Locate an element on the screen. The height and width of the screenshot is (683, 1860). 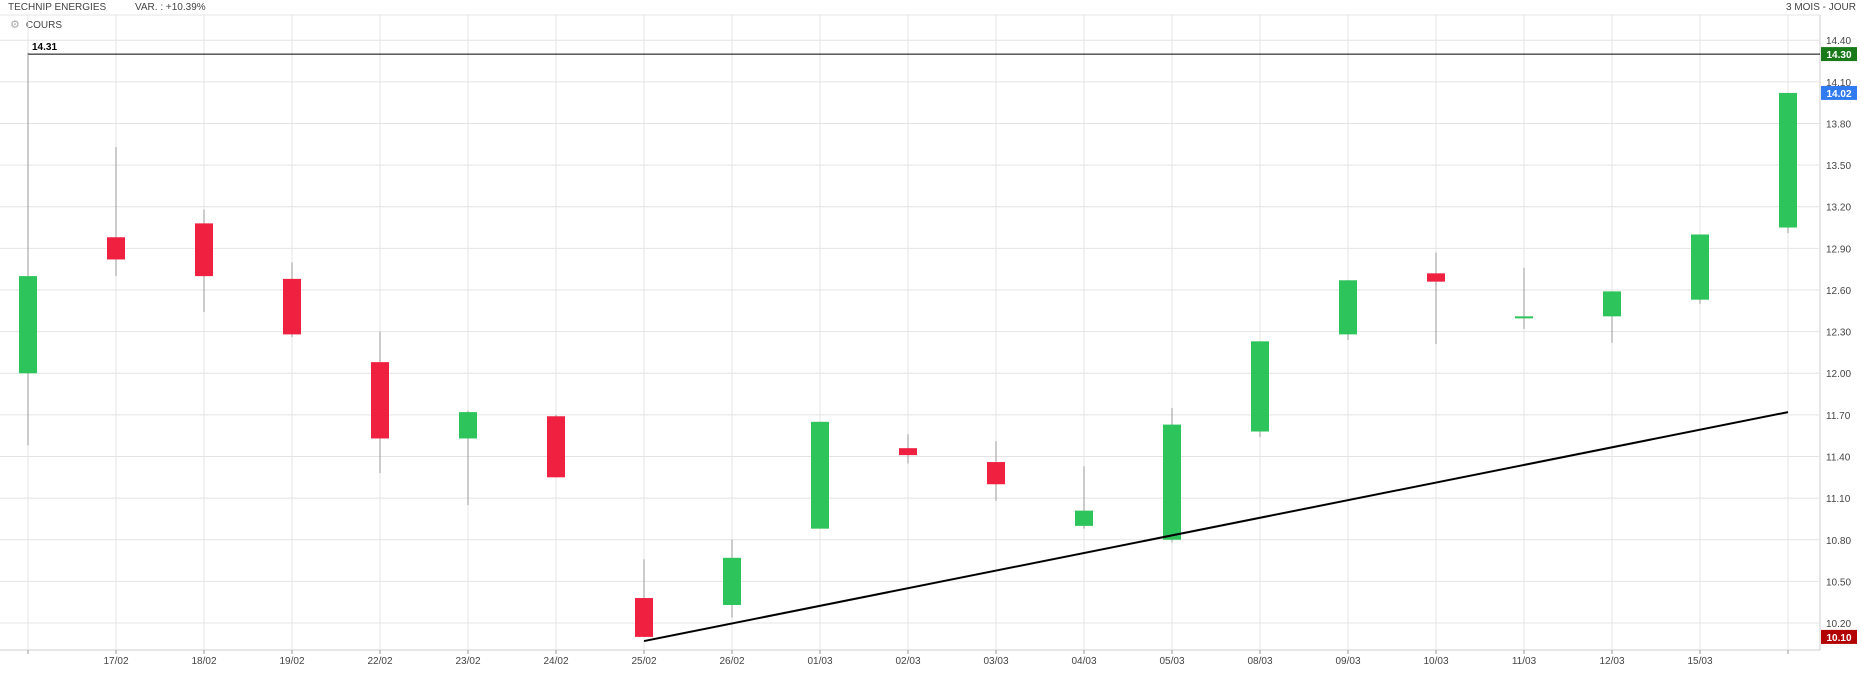
x-tick-label: 15/03 is located at coordinates (1699, 661).